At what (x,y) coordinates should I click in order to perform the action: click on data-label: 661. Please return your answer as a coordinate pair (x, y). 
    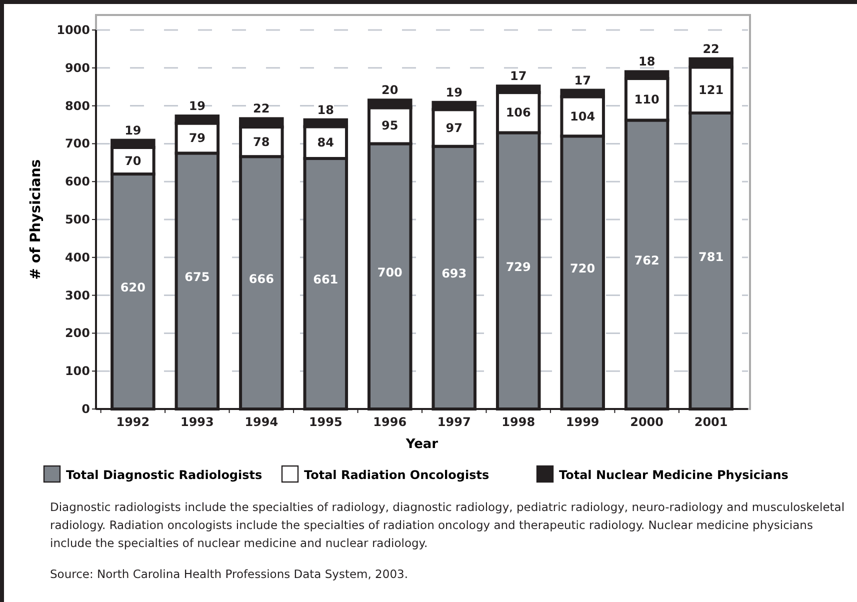
    Looking at the image, I should click on (325, 279).